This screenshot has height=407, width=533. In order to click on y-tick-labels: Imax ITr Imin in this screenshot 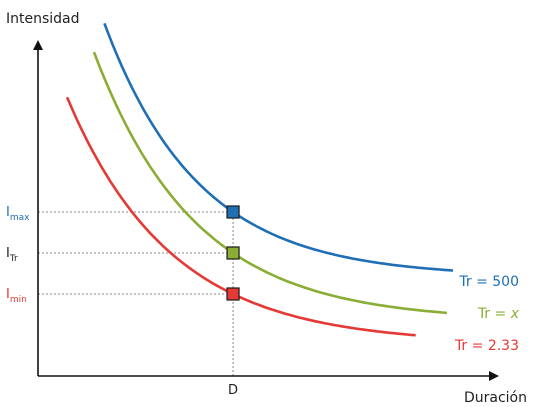, I will do `click(18, 255)`.